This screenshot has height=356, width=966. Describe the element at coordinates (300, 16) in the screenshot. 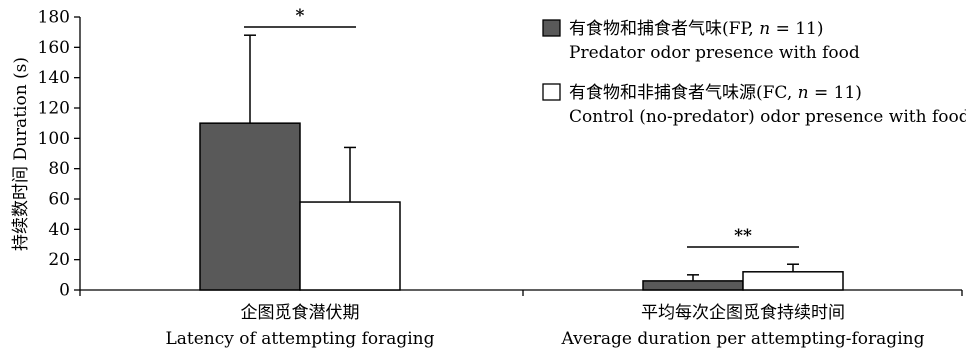

I see `significance-label: *` at that location.